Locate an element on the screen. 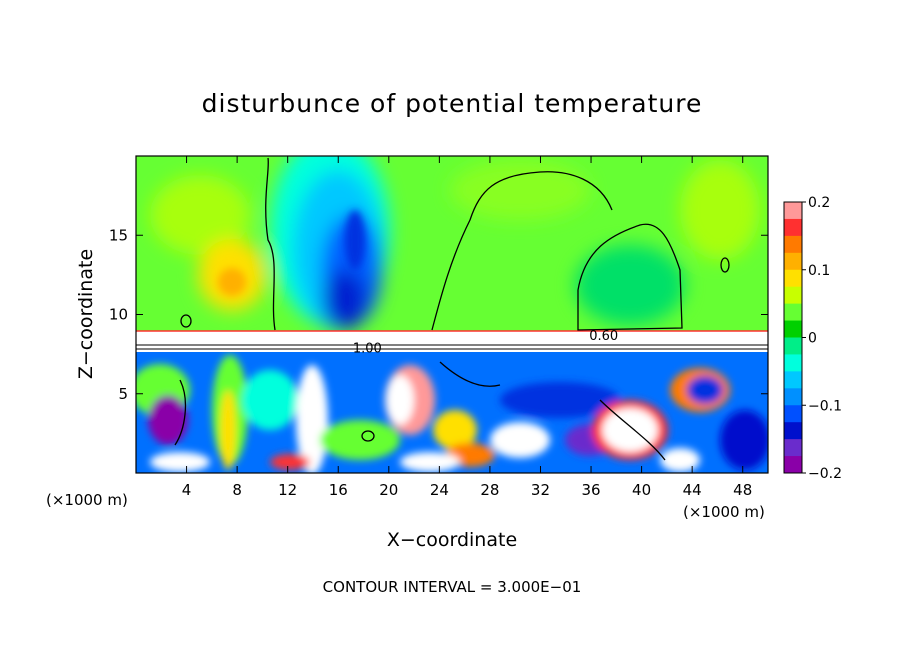 This screenshot has width=904, height=654. x-tick-label: 4 is located at coordinates (187, 490).